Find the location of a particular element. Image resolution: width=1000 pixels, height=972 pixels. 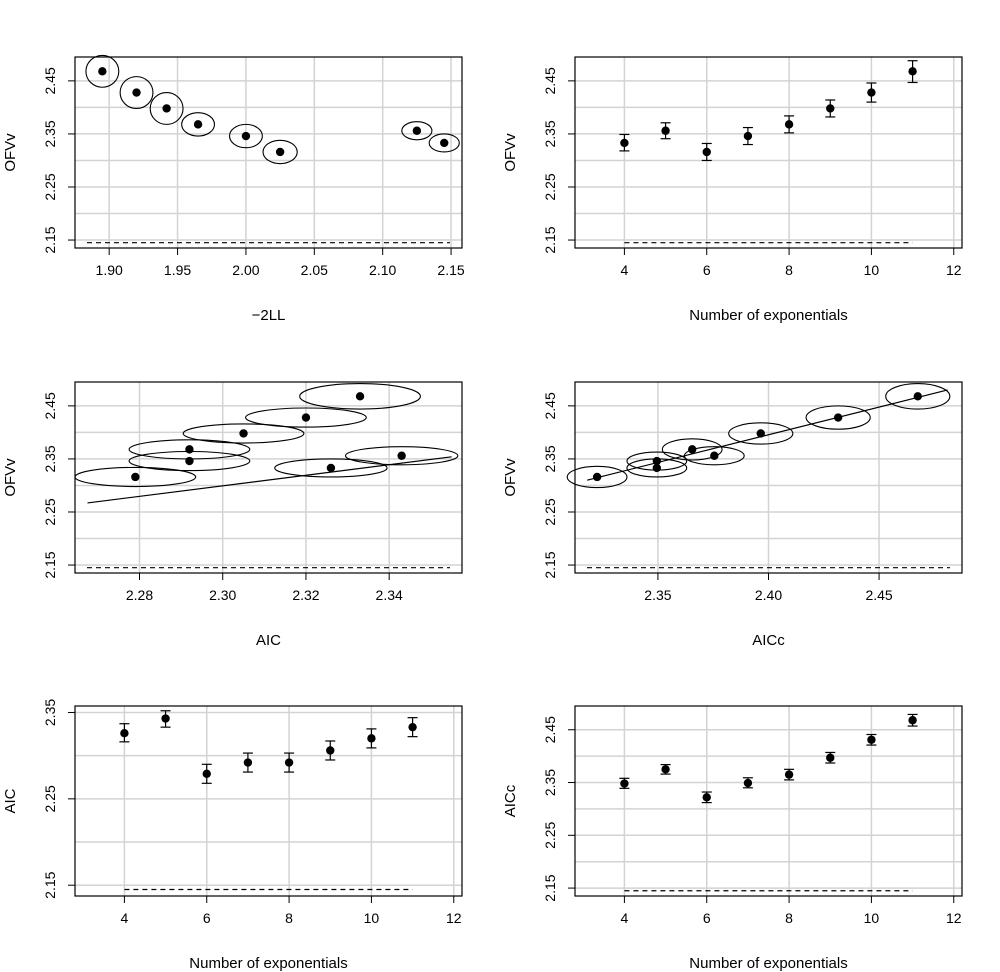

x-tick-label: 2.15 is located at coordinates (450, 270).